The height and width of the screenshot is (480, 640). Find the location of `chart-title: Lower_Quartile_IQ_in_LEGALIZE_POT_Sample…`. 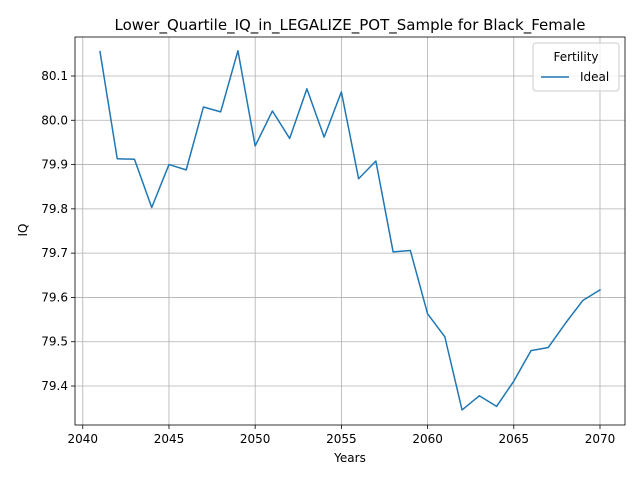

chart-title: Lower_Quartile_IQ_in_LEGALIZE_POT_Sample… is located at coordinates (350, 25).